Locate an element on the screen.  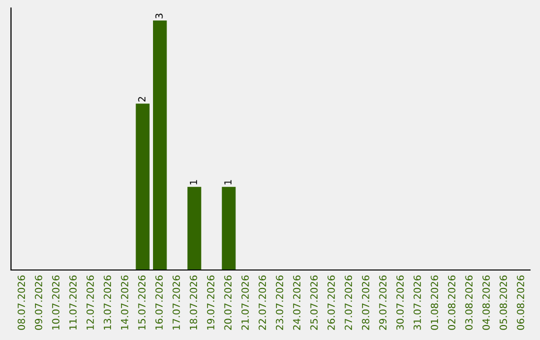
x-tick-label: 25.07.2026 is located at coordinates (314, 302).